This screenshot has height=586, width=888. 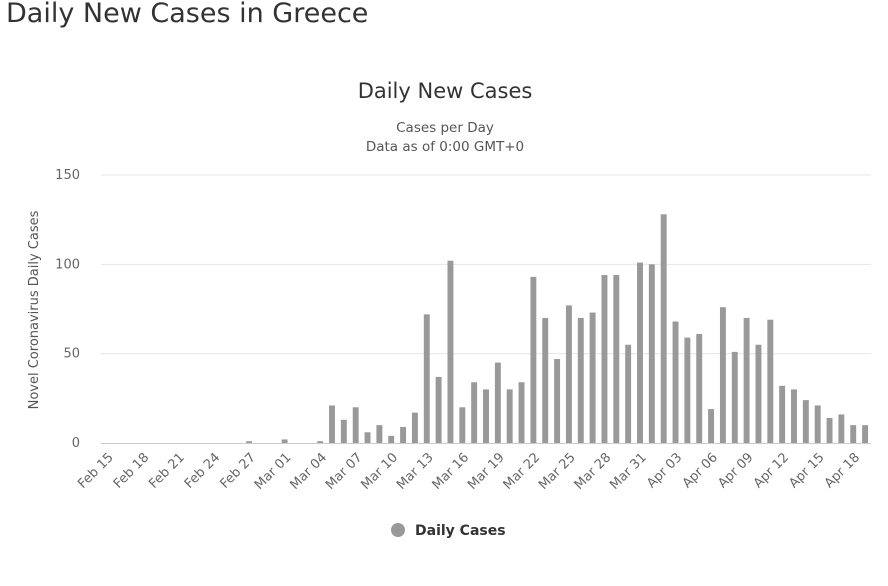 What do you see at coordinates (76, 443) in the screenshot?
I see `y-tick-label: 0` at bounding box center [76, 443].